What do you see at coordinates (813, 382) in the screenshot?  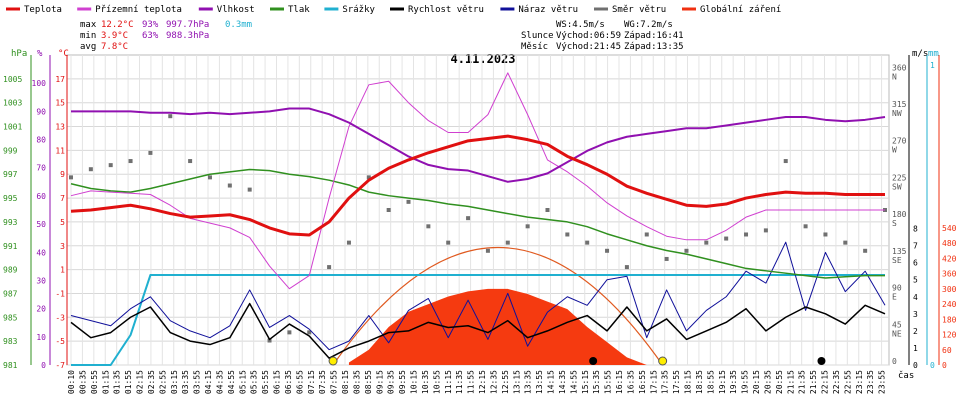 I see `x-tick-65: 21:55` at bounding box center [813, 382].